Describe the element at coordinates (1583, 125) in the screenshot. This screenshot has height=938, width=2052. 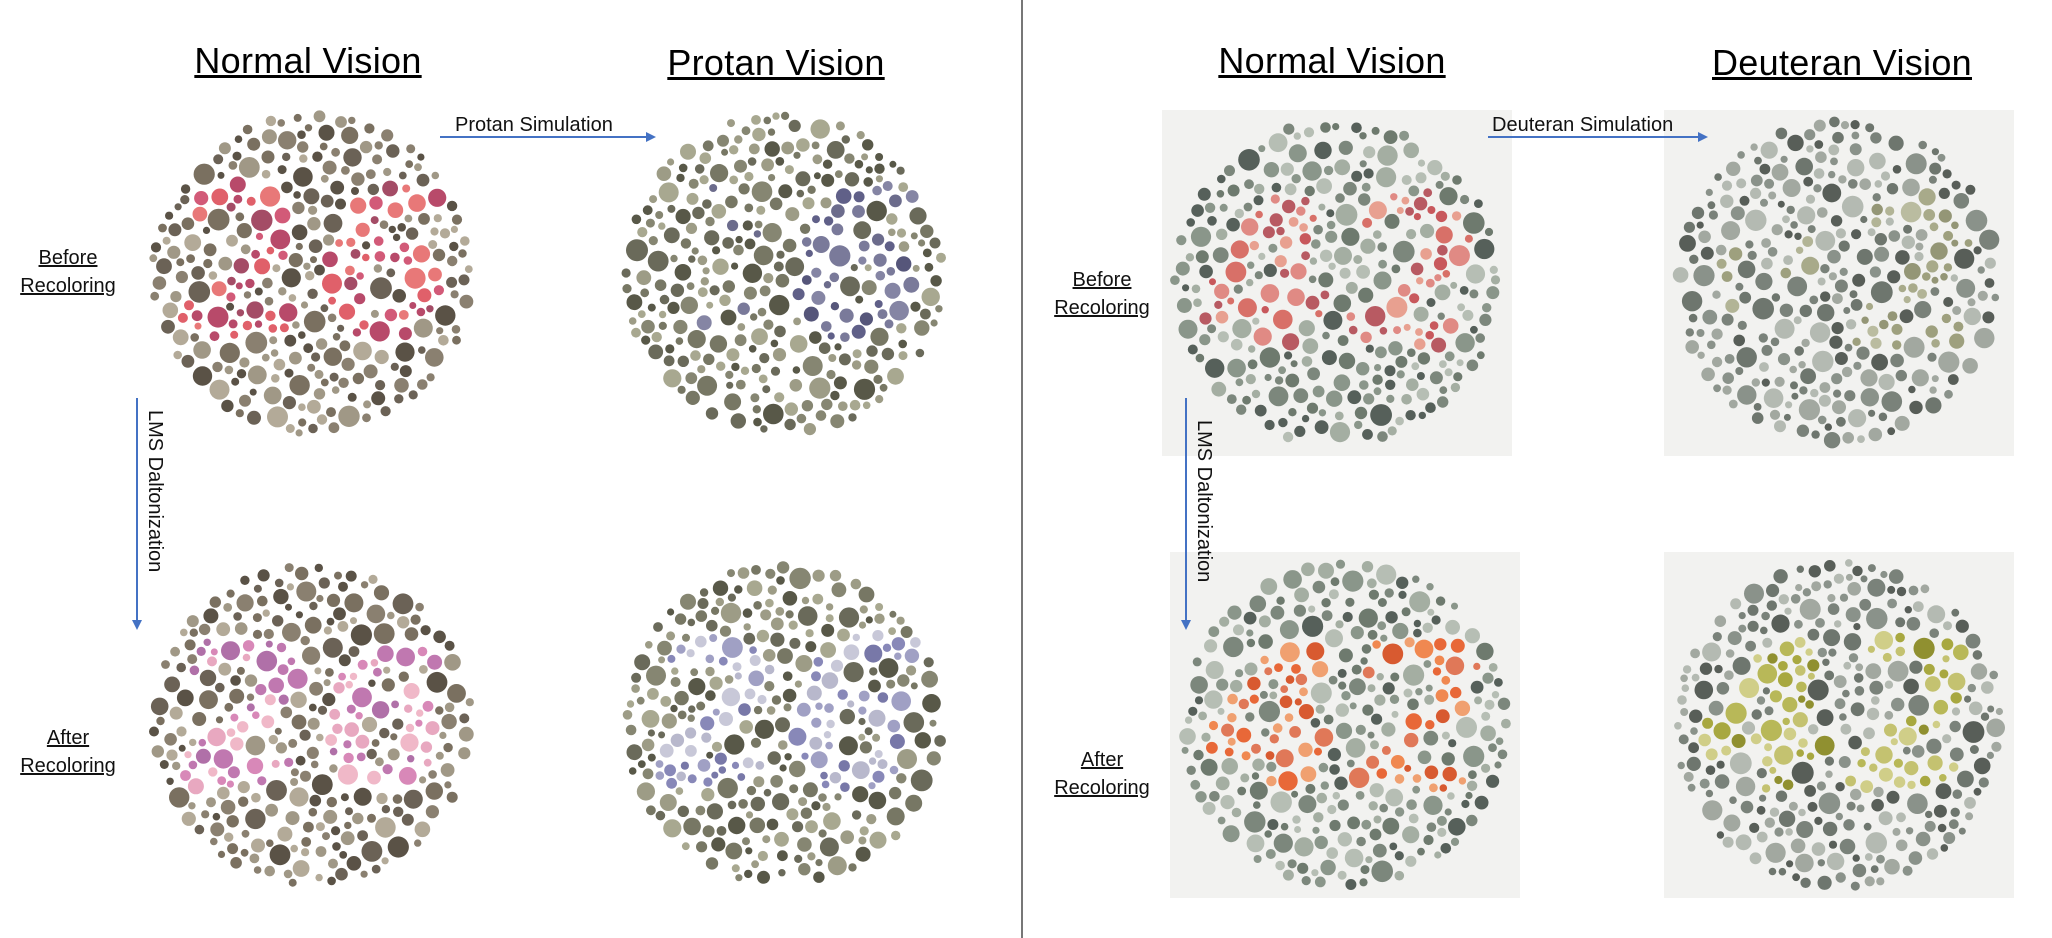
I see `deuteran-simulation-label: Deuteran Simulation` at that location.